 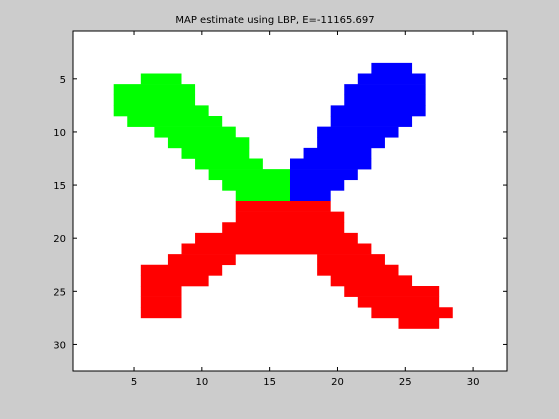 I want to click on y-tick-label-25: 25, so click(x=59, y=292).